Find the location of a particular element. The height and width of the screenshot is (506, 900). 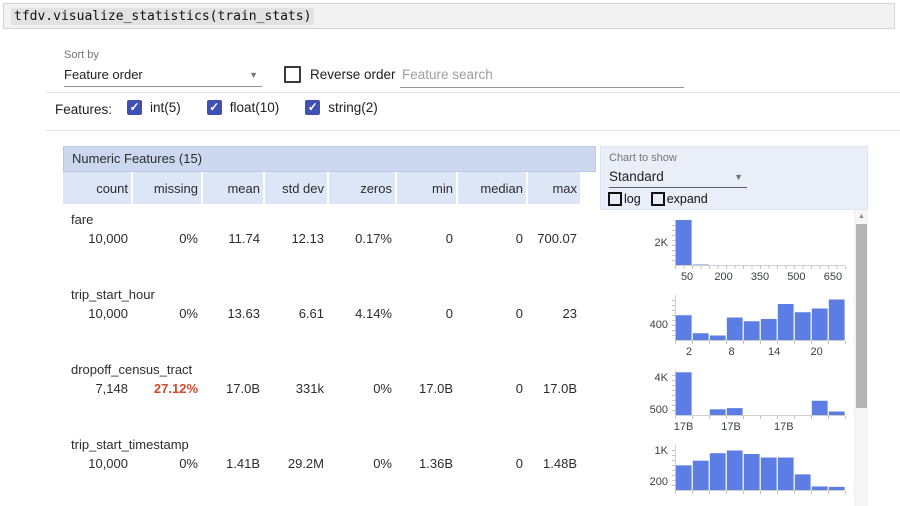

histogram-chart-dropoff_census_tract: 4K 500 17B 17B 17B is located at coordinates (734, 397).